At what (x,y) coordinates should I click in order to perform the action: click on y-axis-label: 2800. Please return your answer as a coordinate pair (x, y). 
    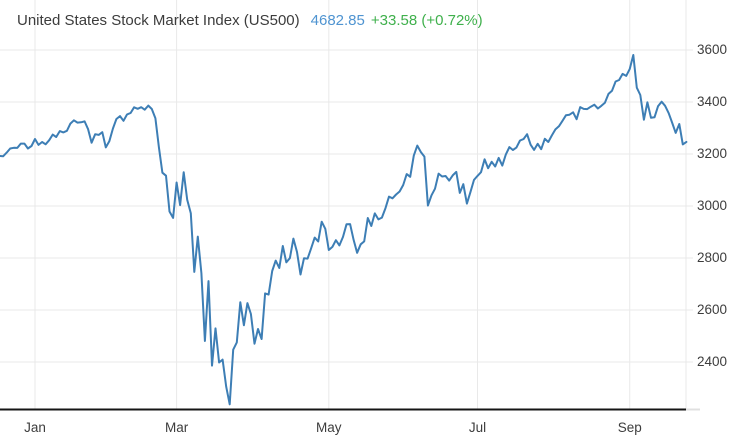
    Looking at the image, I should click on (712, 257).